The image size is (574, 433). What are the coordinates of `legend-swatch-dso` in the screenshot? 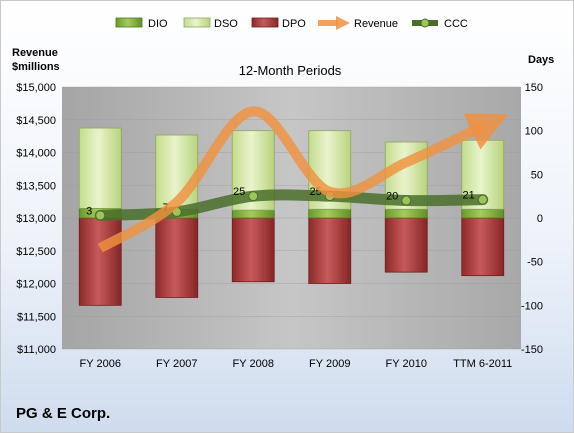 It's located at (197, 22).